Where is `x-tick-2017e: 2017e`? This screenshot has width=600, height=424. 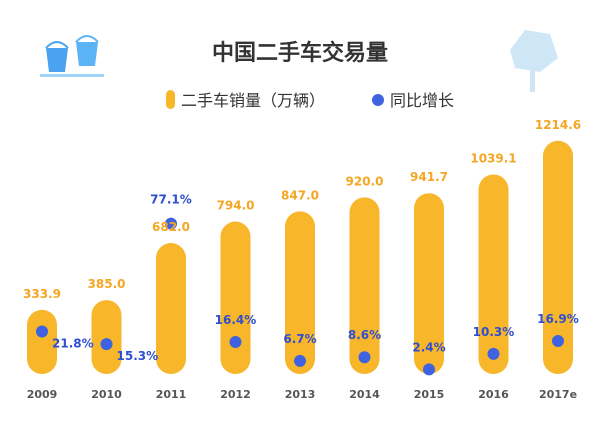
x-tick-2017e: 2017e is located at coordinates (558, 394).